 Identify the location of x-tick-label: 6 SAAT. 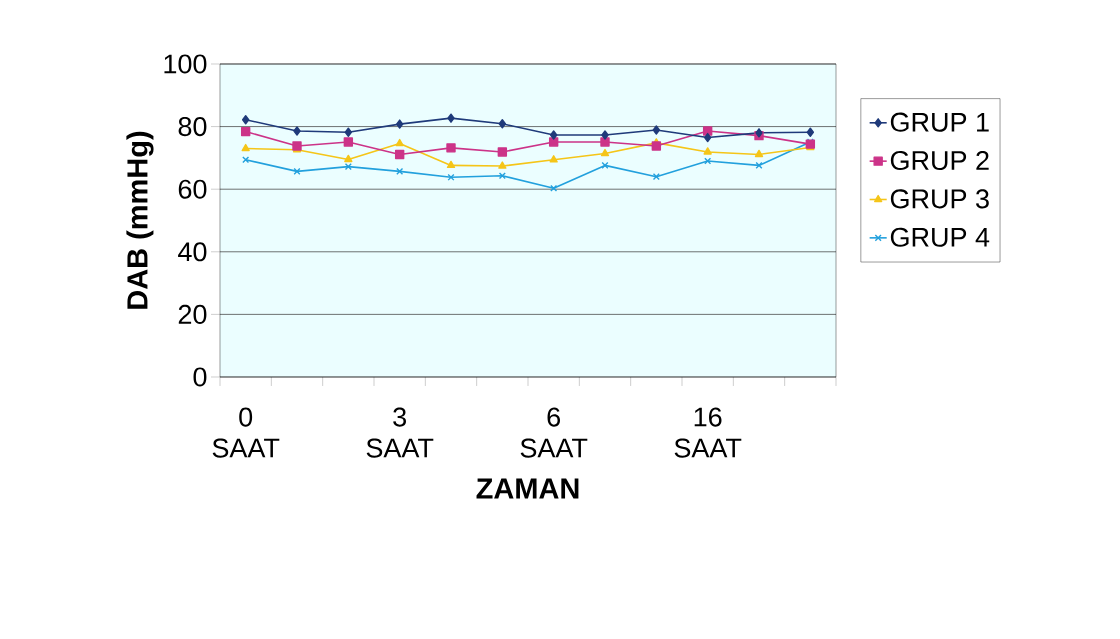
(554, 432).